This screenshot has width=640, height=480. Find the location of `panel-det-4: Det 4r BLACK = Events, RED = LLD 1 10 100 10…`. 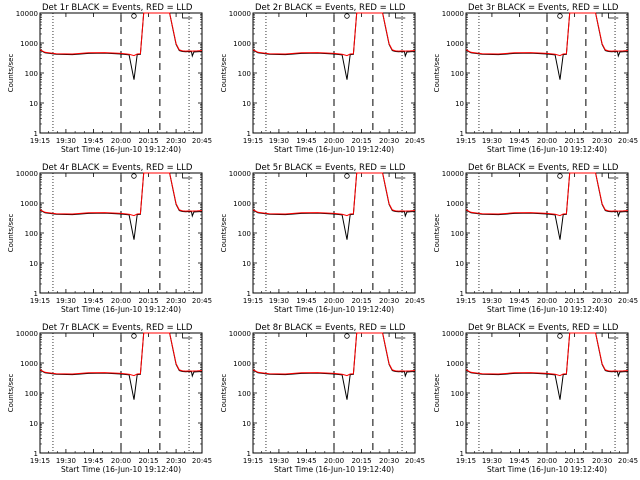

panel-det-4: Det 4r BLACK = Events, RED = LLD 1 10 100 10… is located at coordinates (109, 238).